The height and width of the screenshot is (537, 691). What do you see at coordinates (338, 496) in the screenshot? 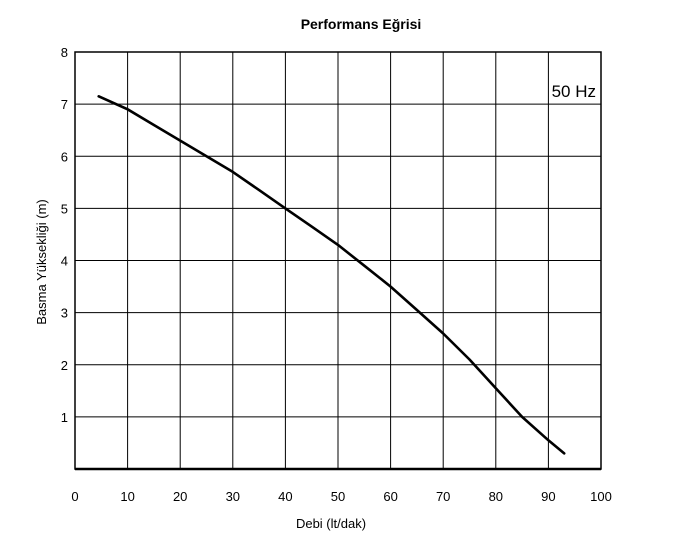
I see `x-tick-label: 50` at bounding box center [338, 496].